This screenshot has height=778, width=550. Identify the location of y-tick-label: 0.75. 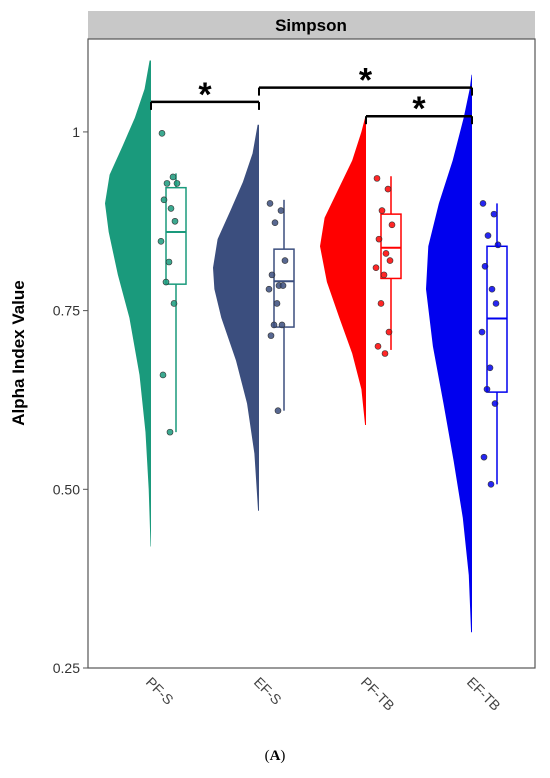
(66, 311).